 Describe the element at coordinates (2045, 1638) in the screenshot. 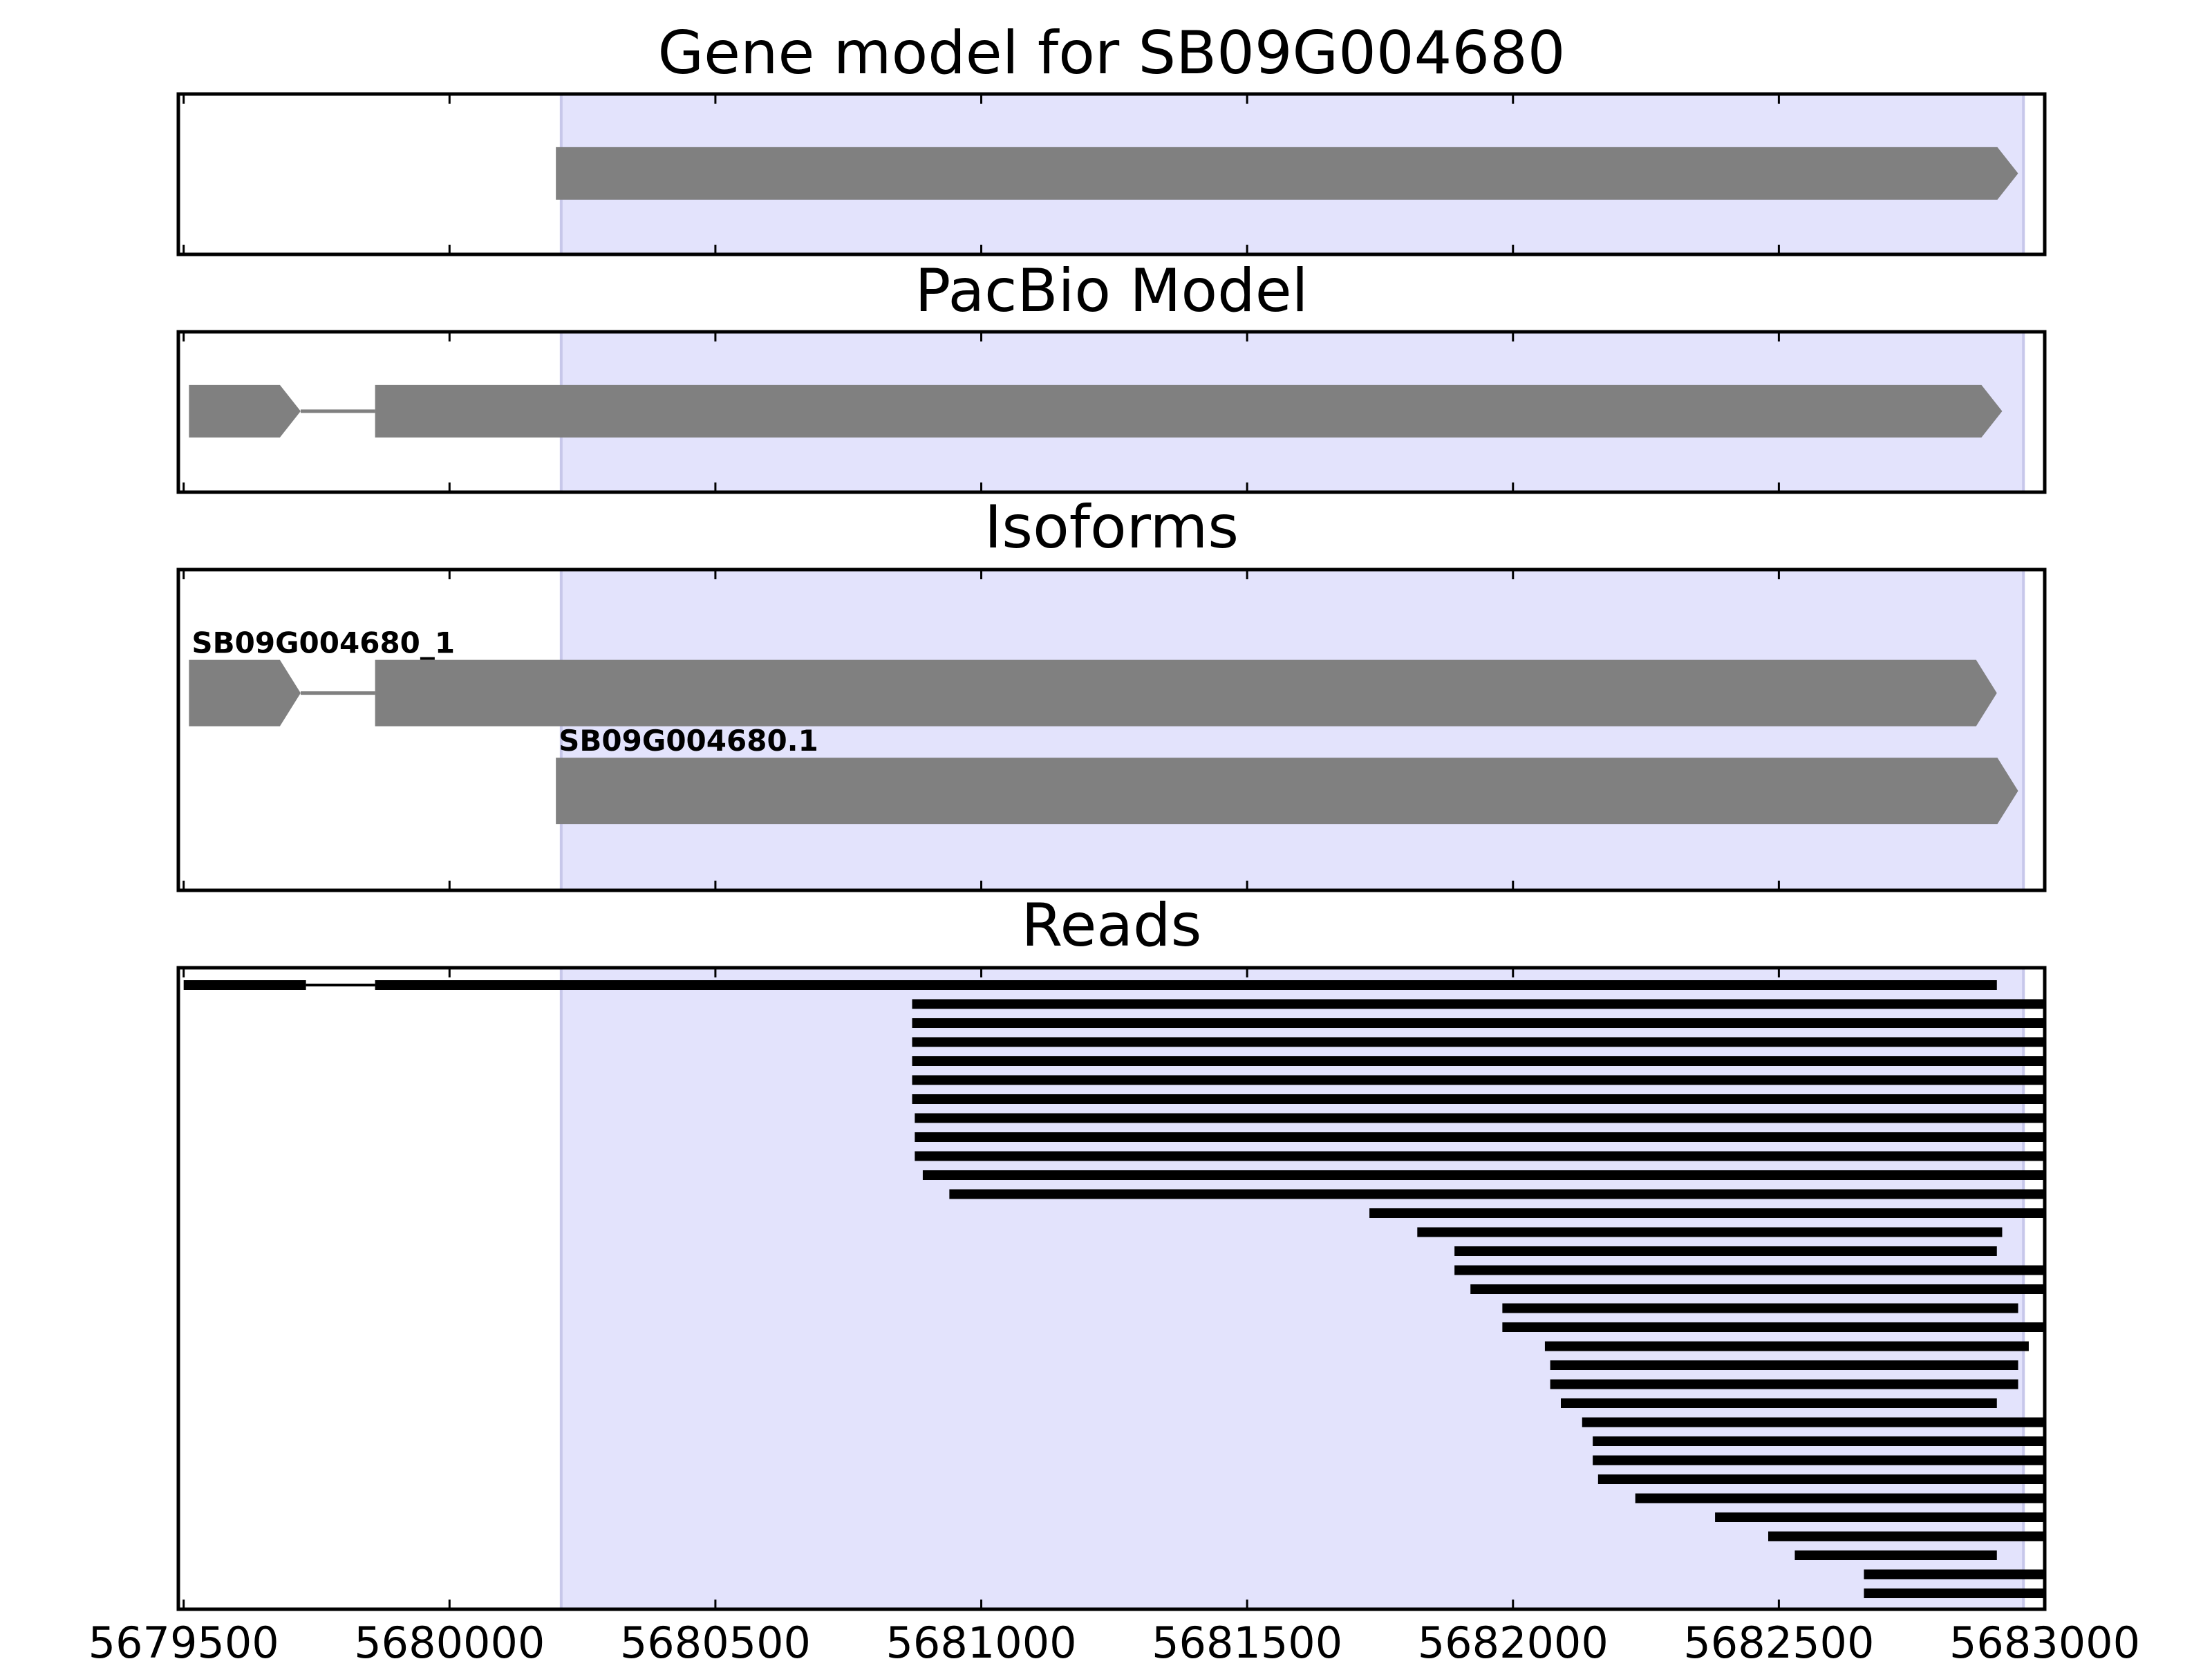

I see `x-tick-label: 5683000` at that location.